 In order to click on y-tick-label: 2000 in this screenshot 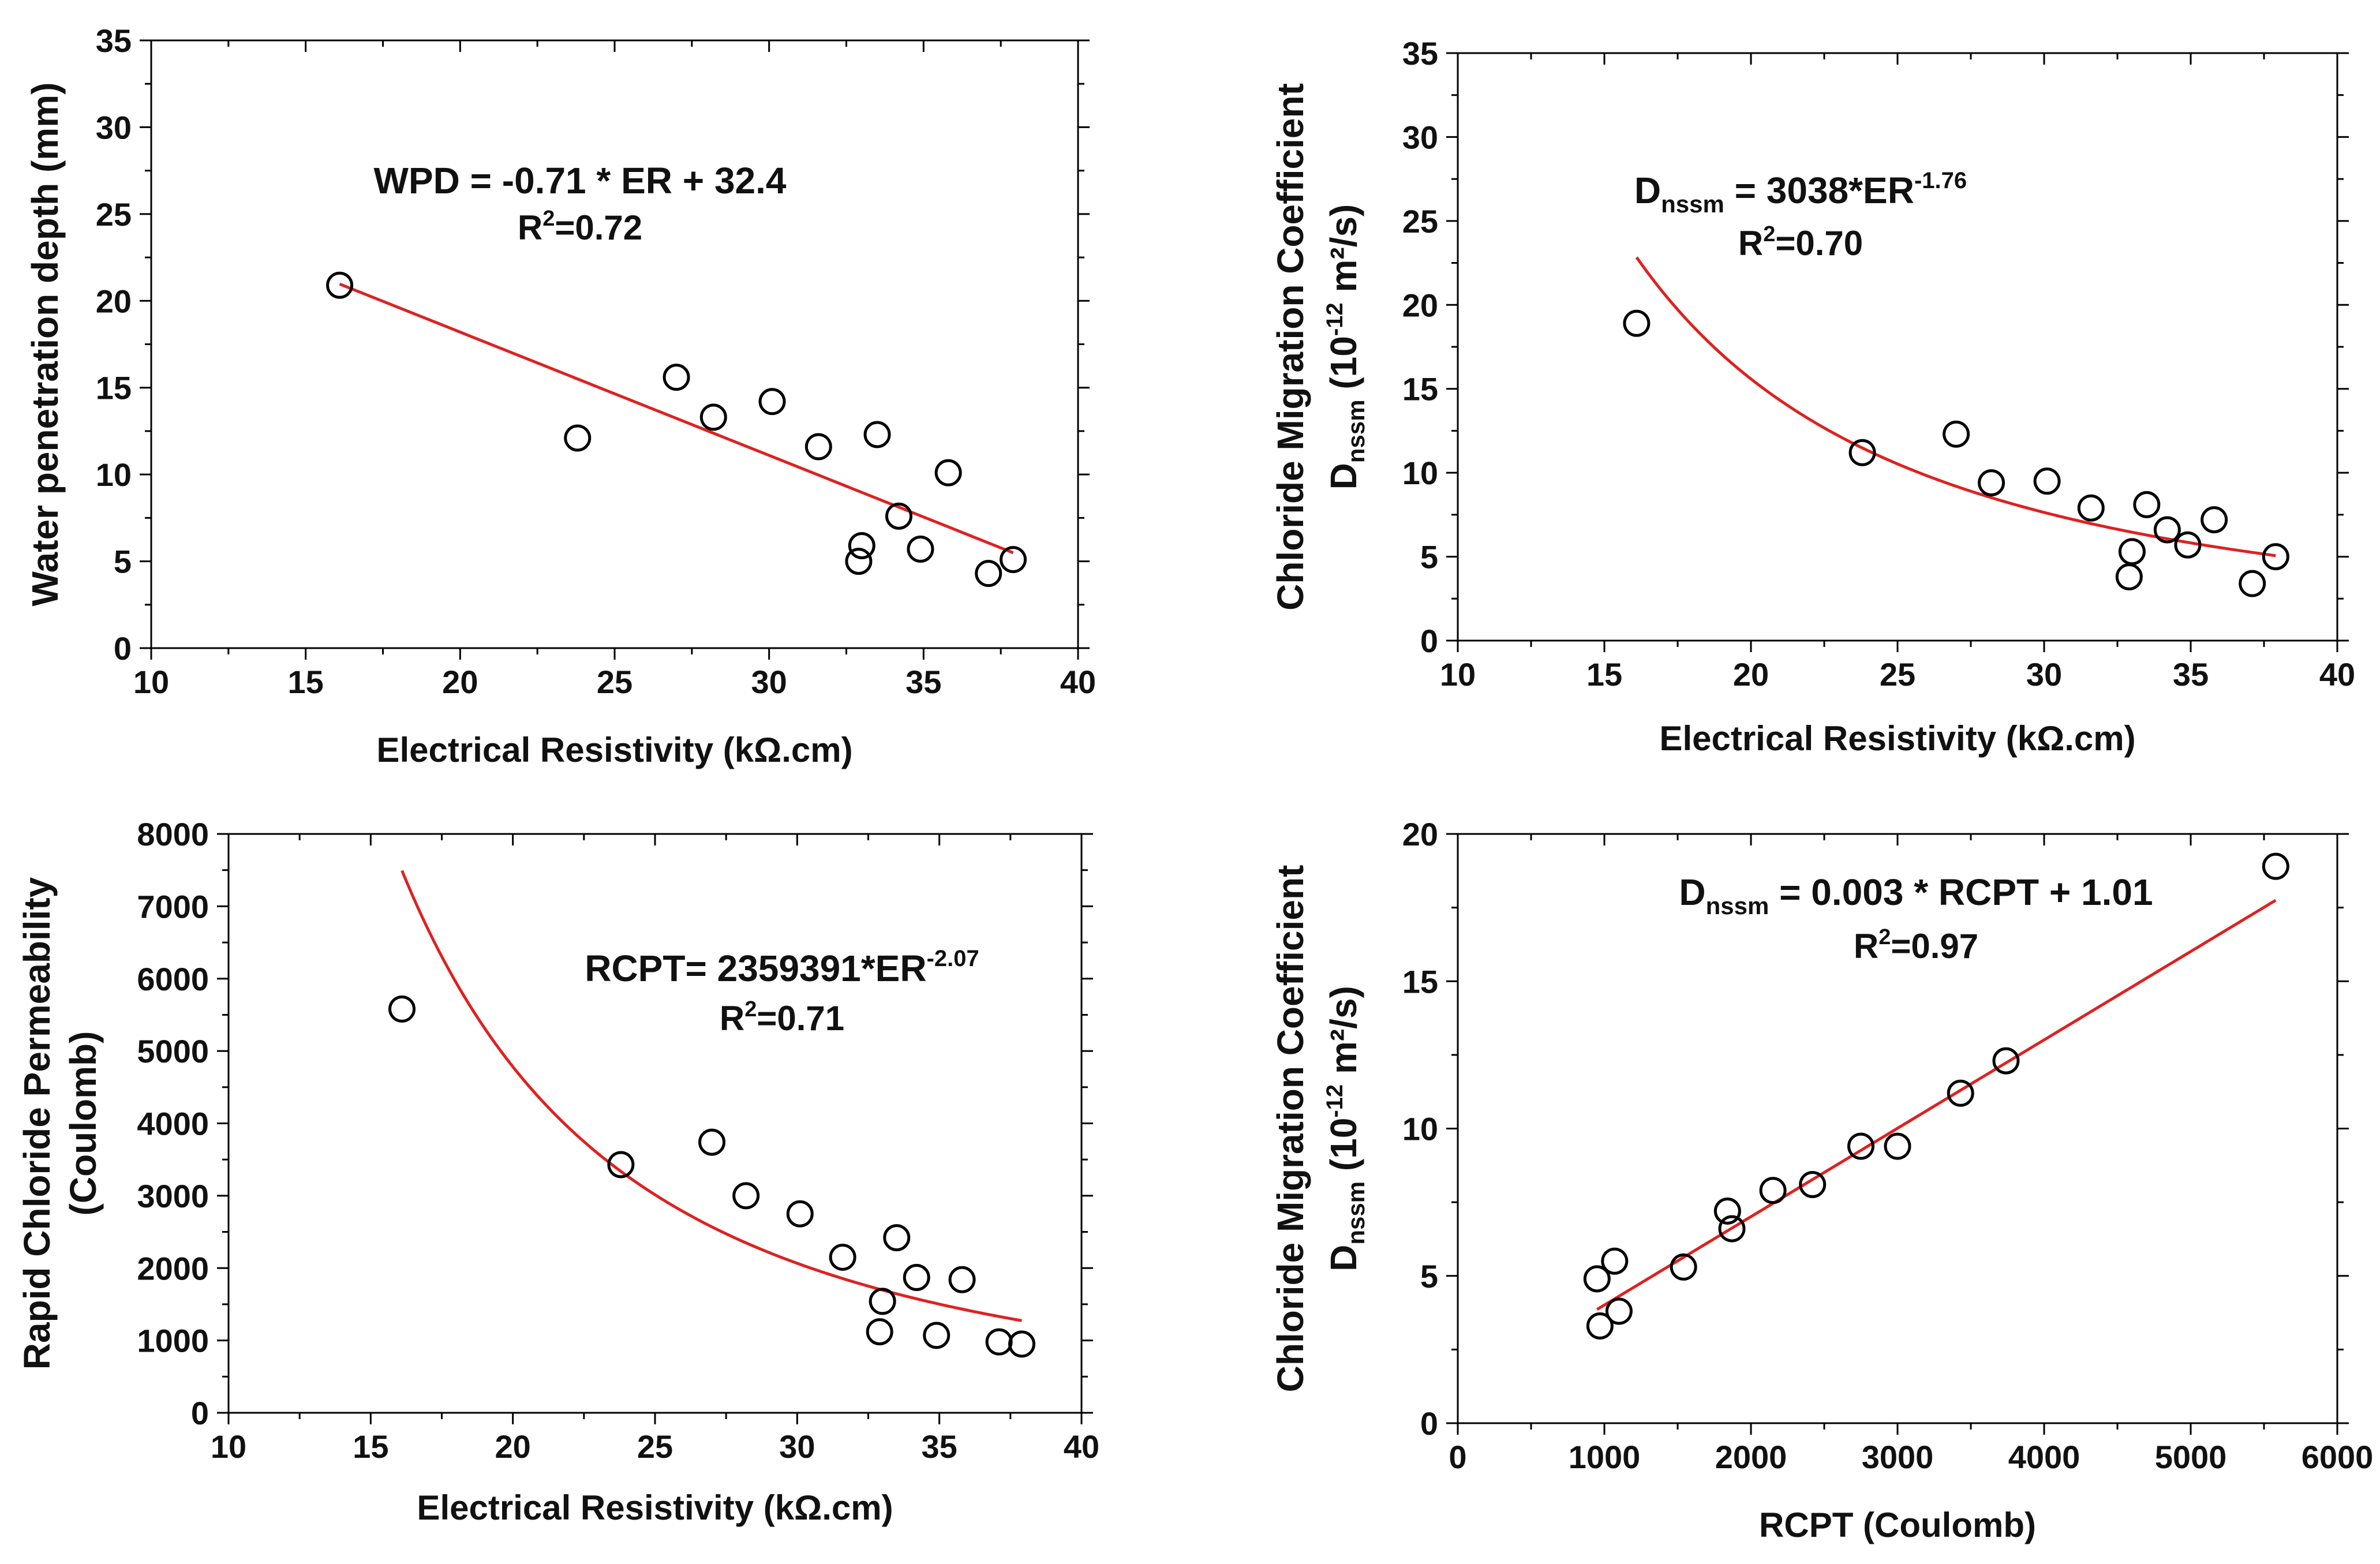, I will do `click(173, 1268)`.